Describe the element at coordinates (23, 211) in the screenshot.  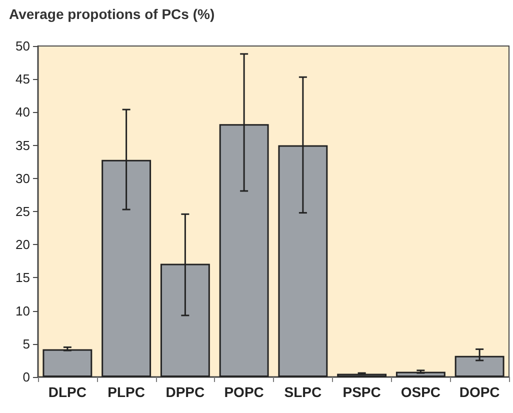
I see `y-tick-label: 25` at that location.